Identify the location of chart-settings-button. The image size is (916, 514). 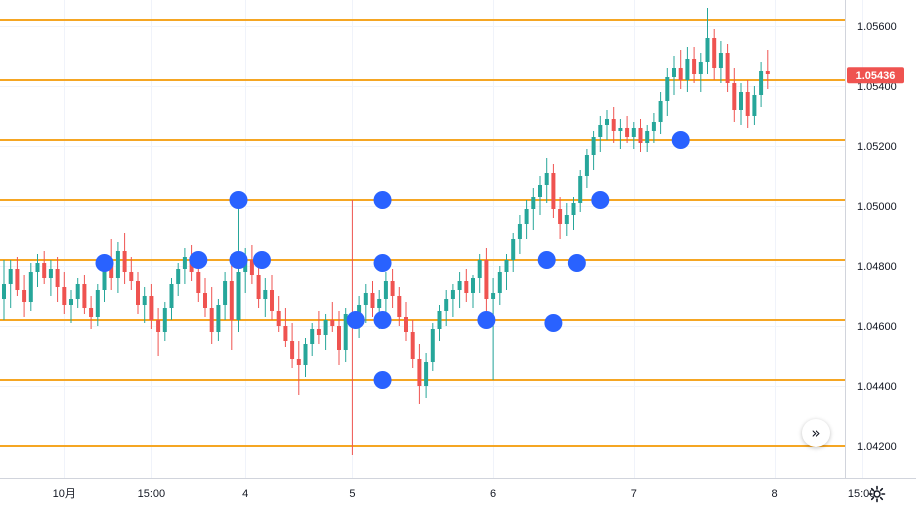
(877, 494).